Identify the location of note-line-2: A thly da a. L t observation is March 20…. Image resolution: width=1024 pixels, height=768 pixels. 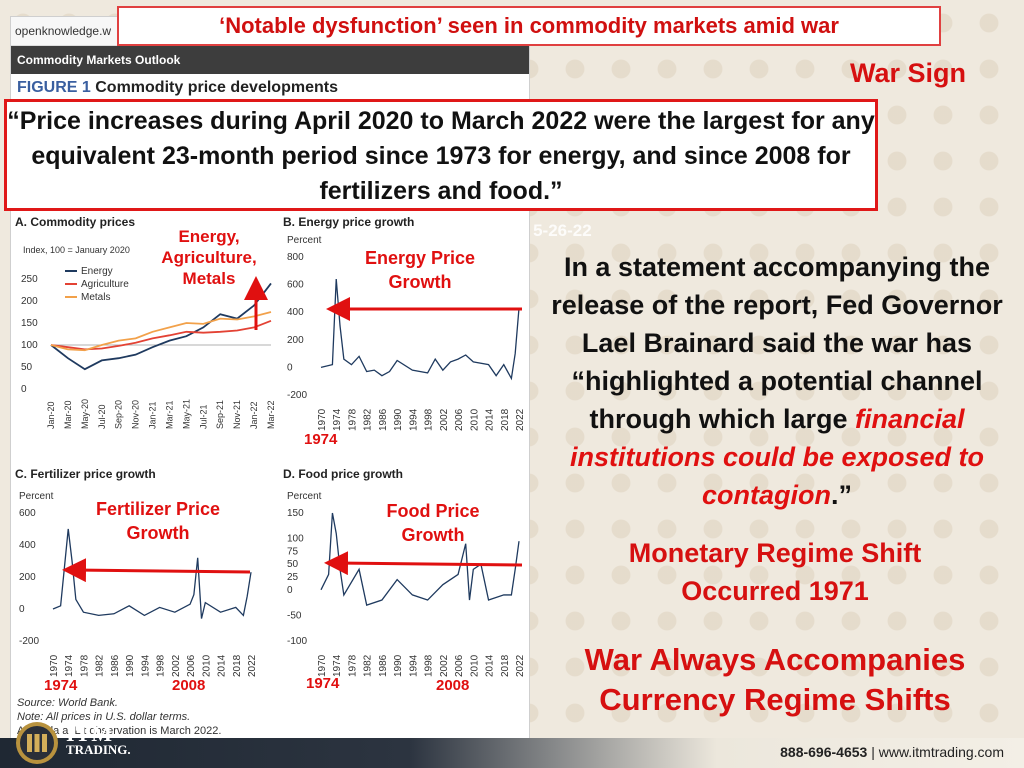
(119, 731).